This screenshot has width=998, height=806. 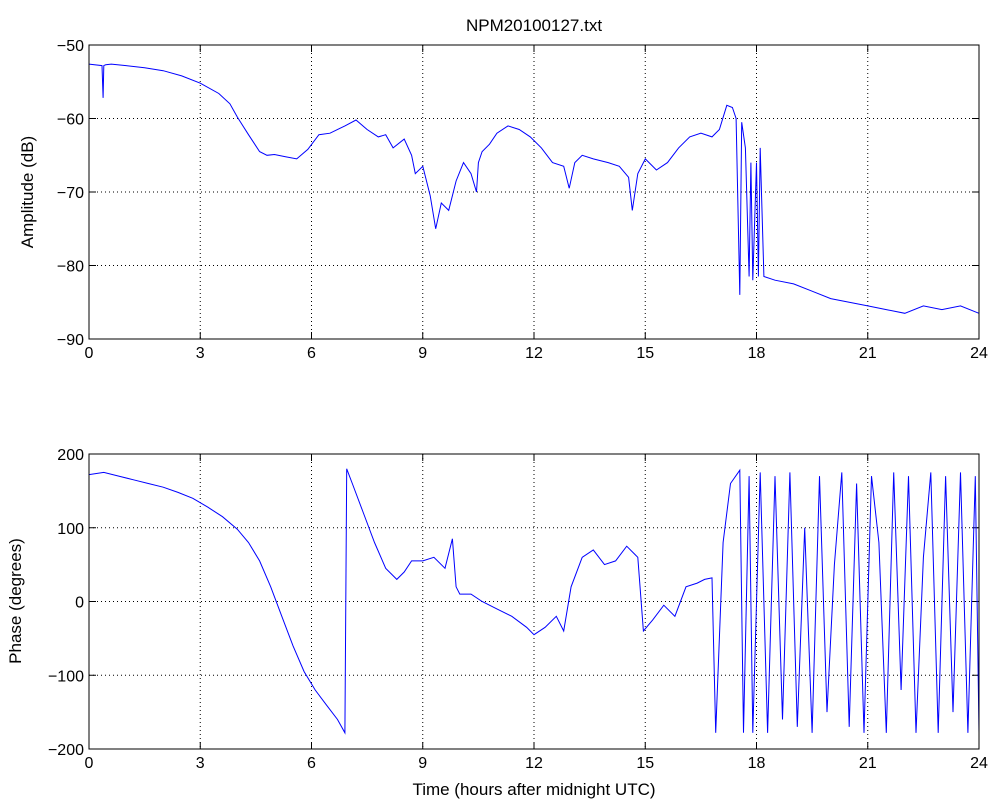 I want to click on y-tick-label: −90, so click(x=70, y=340).